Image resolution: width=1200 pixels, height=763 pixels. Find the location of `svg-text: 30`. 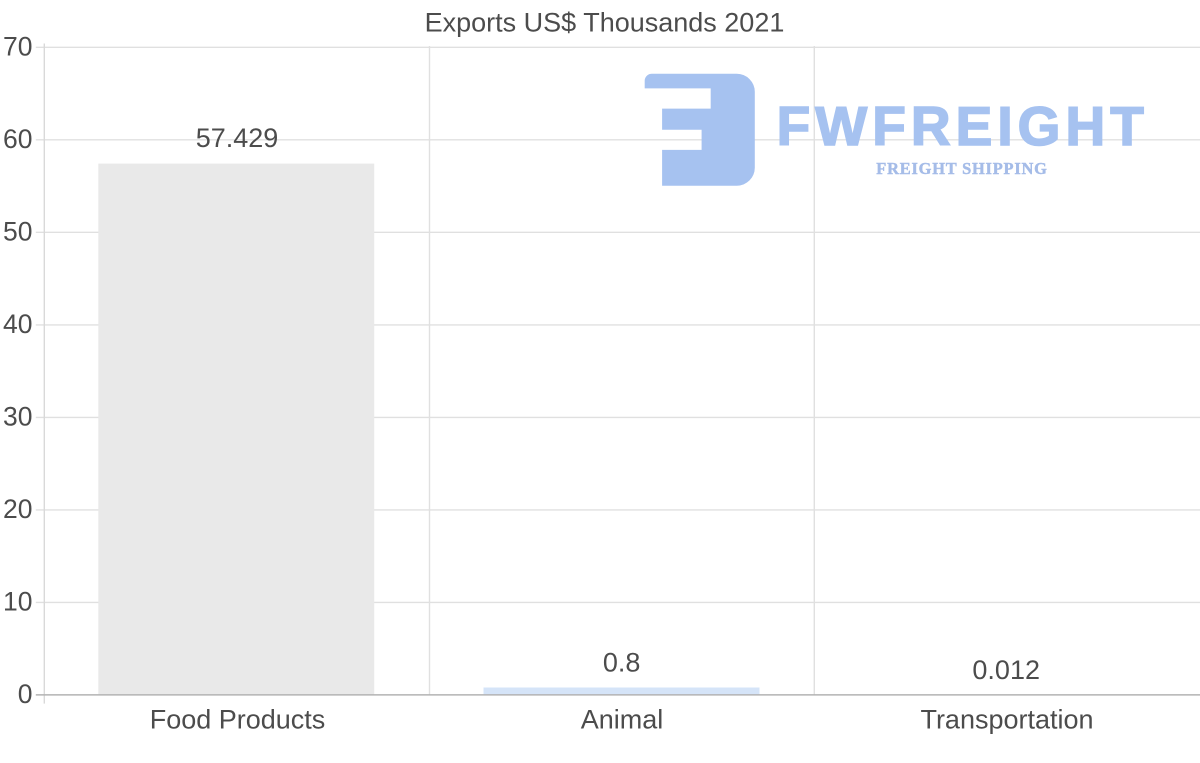

svg-text: 30 is located at coordinates (17, 417).